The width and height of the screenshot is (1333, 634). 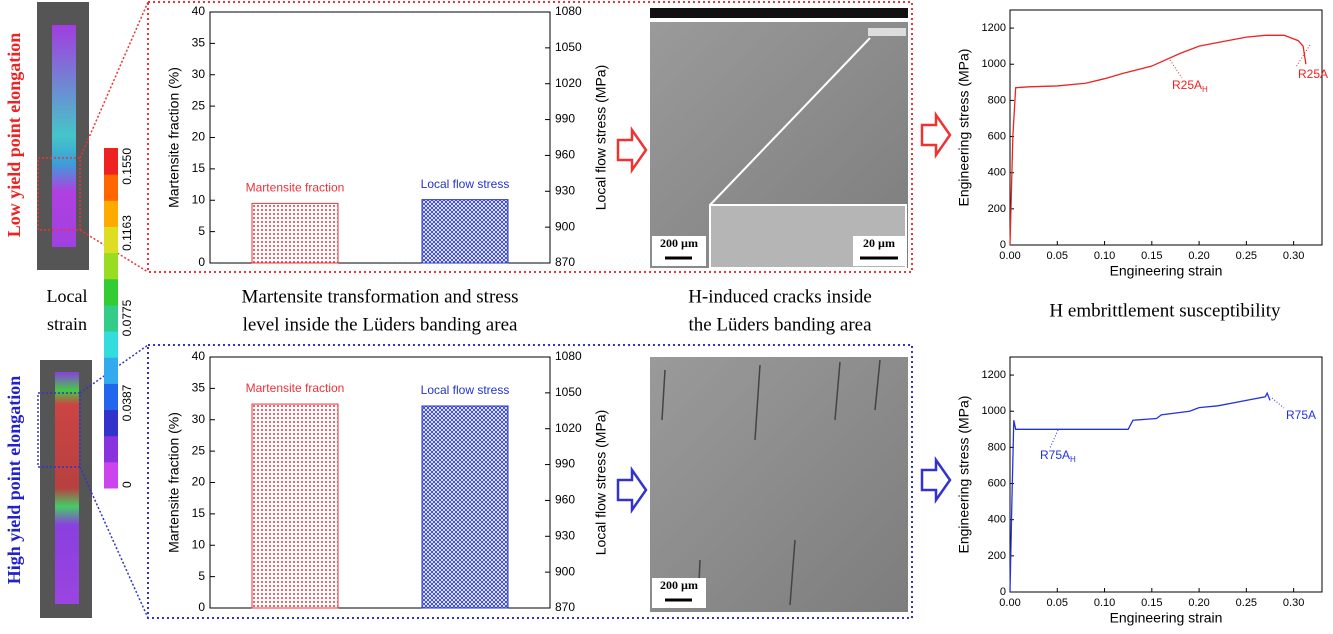 What do you see at coordinates (1055, 455) in the screenshot?
I see `annotation-text: R75A` at bounding box center [1055, 455].